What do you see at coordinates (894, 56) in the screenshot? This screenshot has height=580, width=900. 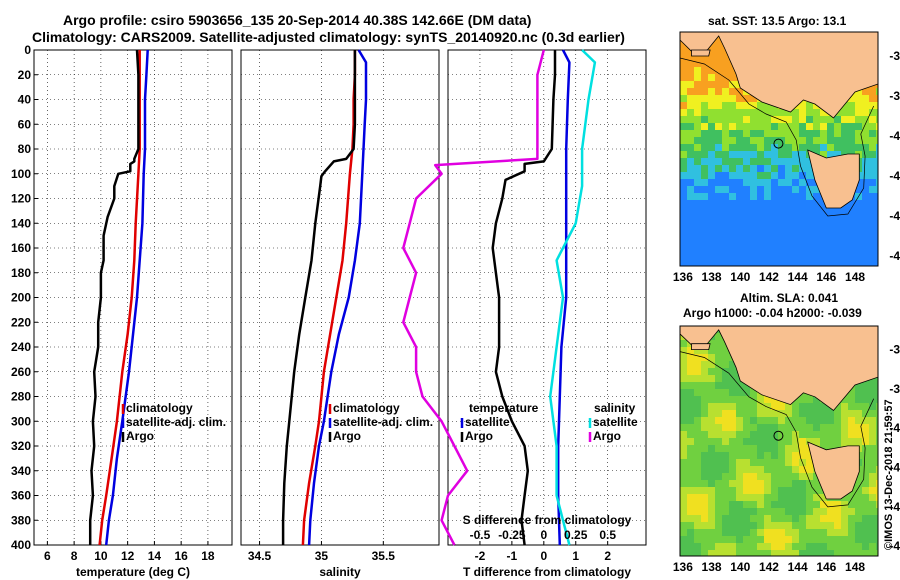 I see `map-y-tick-label-sst-map: -36` at bounding box center [894, 56].